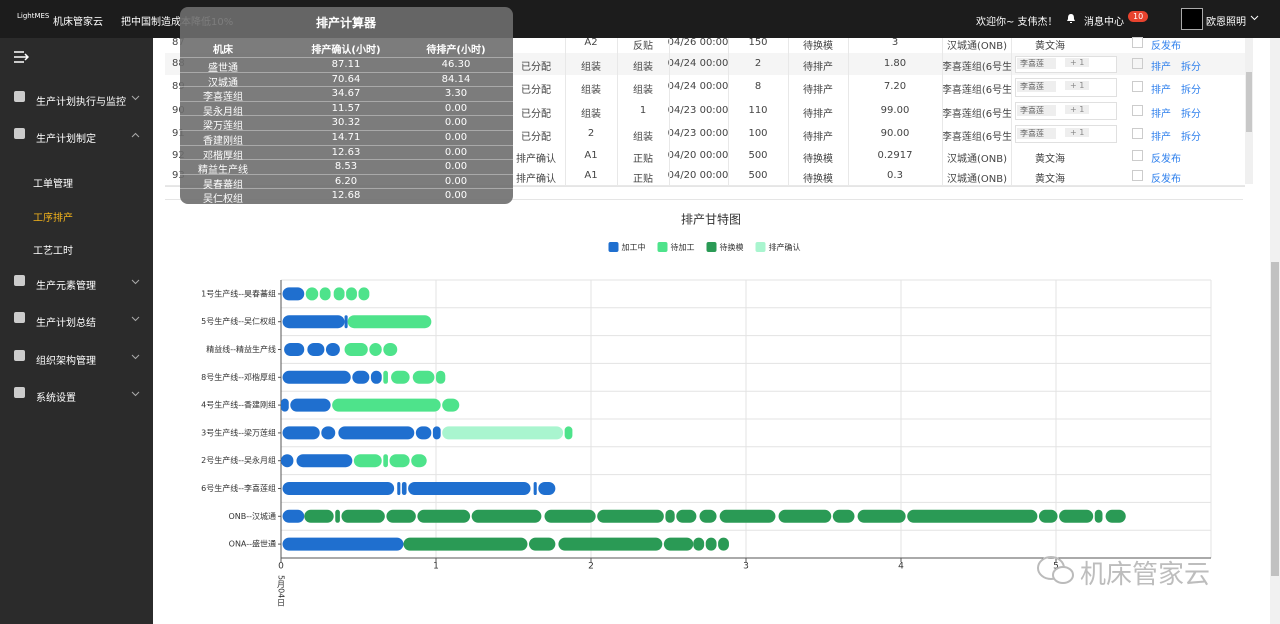  Describe the element at coordinates (223, 185) in the screenshot. I see `calc-cell: 昊春蕃组` at that location.